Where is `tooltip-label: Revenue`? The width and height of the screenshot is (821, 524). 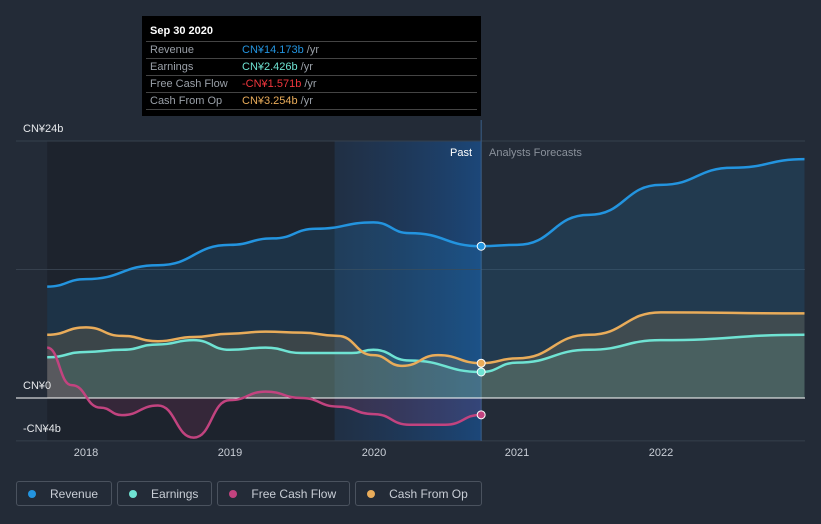
tooltip-label: Revenue is located at coordinates (172, 50).